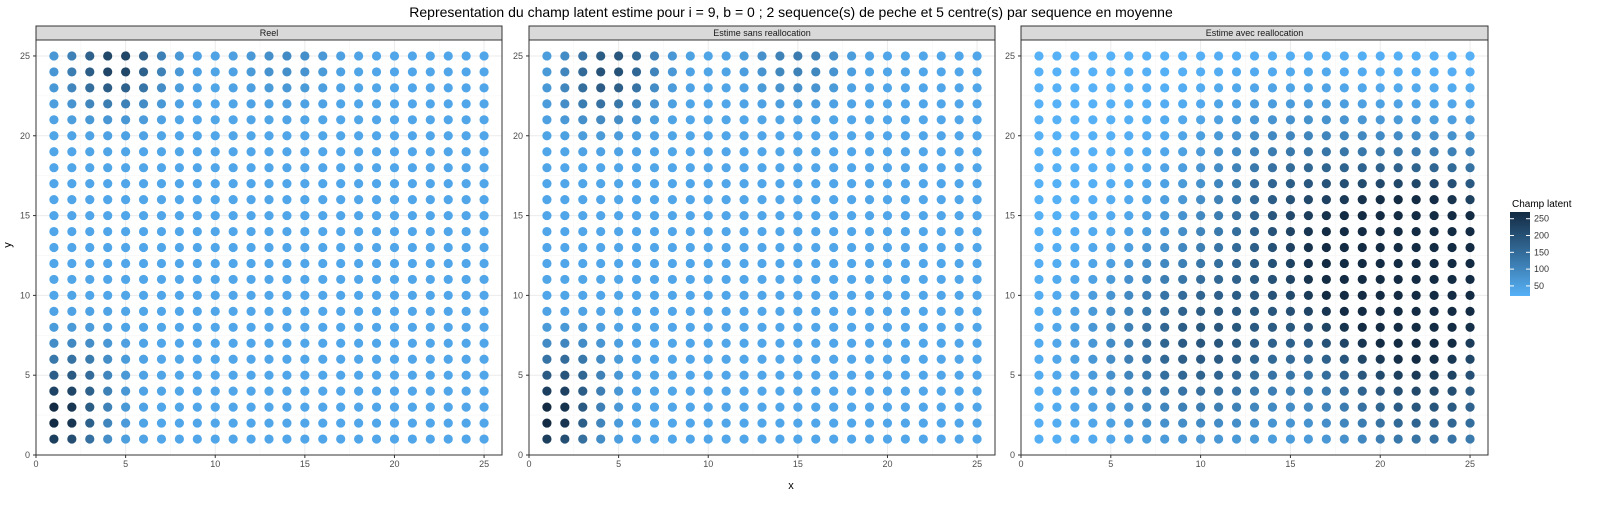  I want to click on x-tick-label: 5, so click(618, 464).